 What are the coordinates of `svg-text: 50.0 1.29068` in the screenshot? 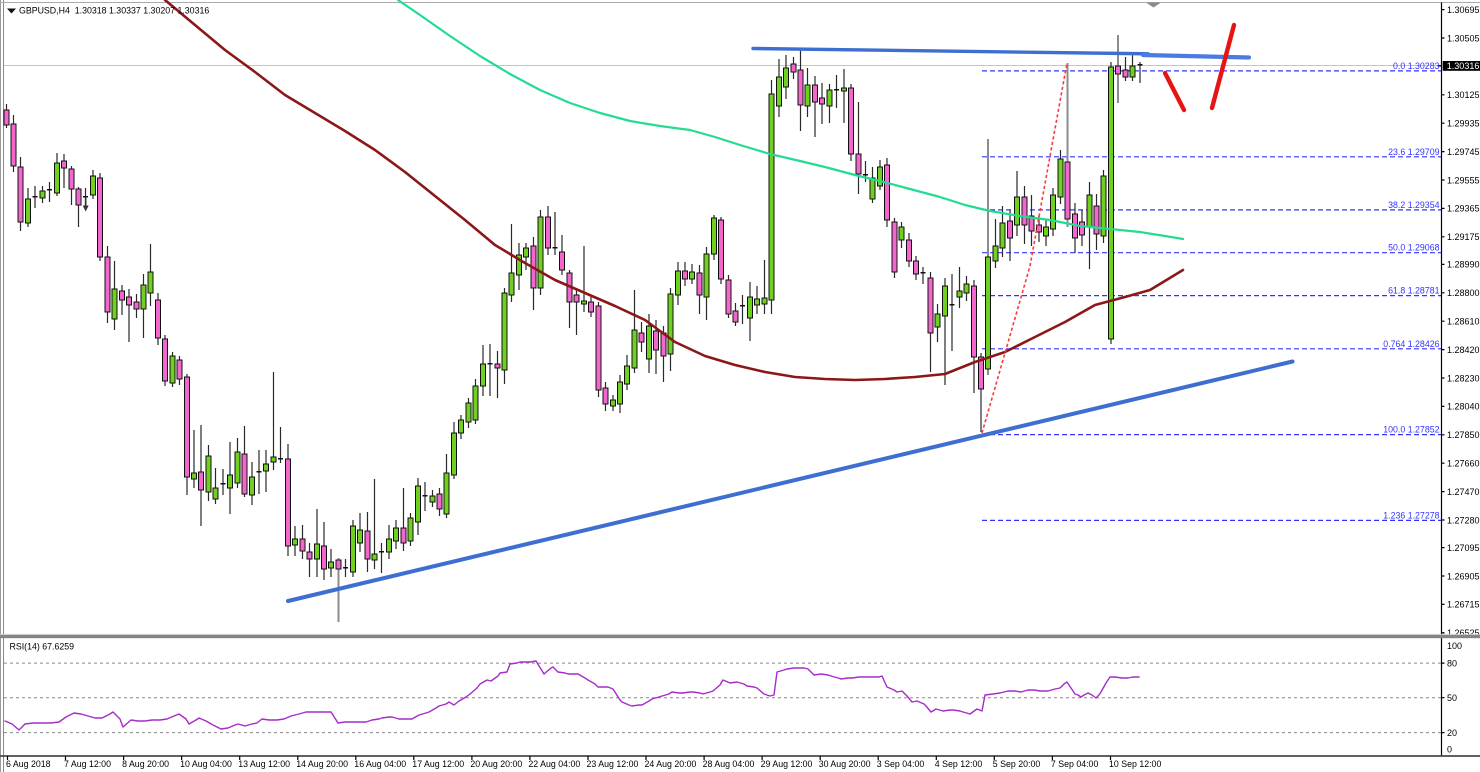 It's located at (1413, 248).